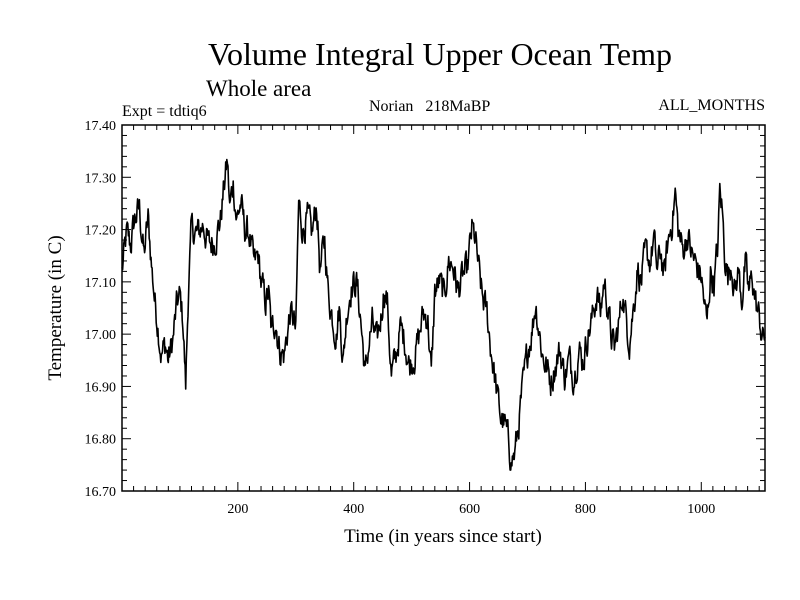 This screenshot has width=800, height=600. I want to click on x-tick-label: 200, so click(237, 509).